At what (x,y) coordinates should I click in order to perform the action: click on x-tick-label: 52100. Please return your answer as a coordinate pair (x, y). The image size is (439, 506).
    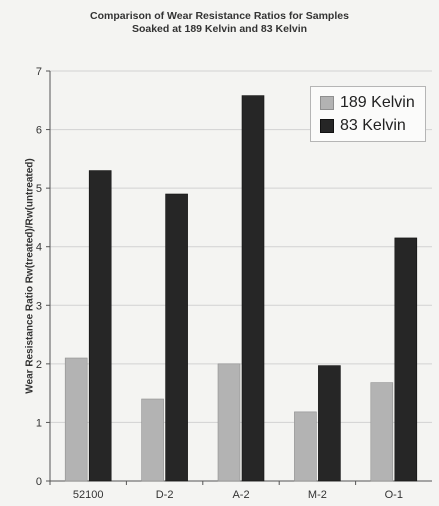
    Looking at the image, I should click on (88, 495).